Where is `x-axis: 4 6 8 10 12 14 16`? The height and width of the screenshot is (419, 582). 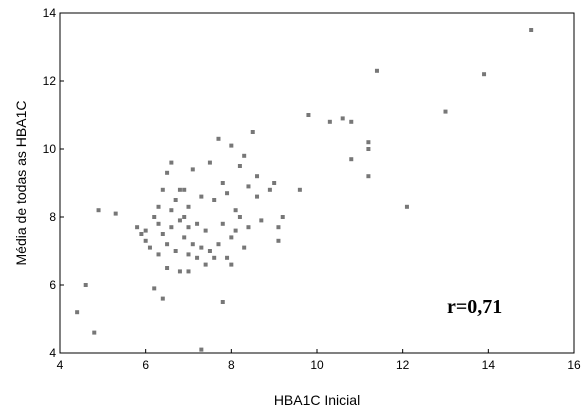
x-axis: 4 6 8 10 12 14 16 is located at coordinates (319, 360).